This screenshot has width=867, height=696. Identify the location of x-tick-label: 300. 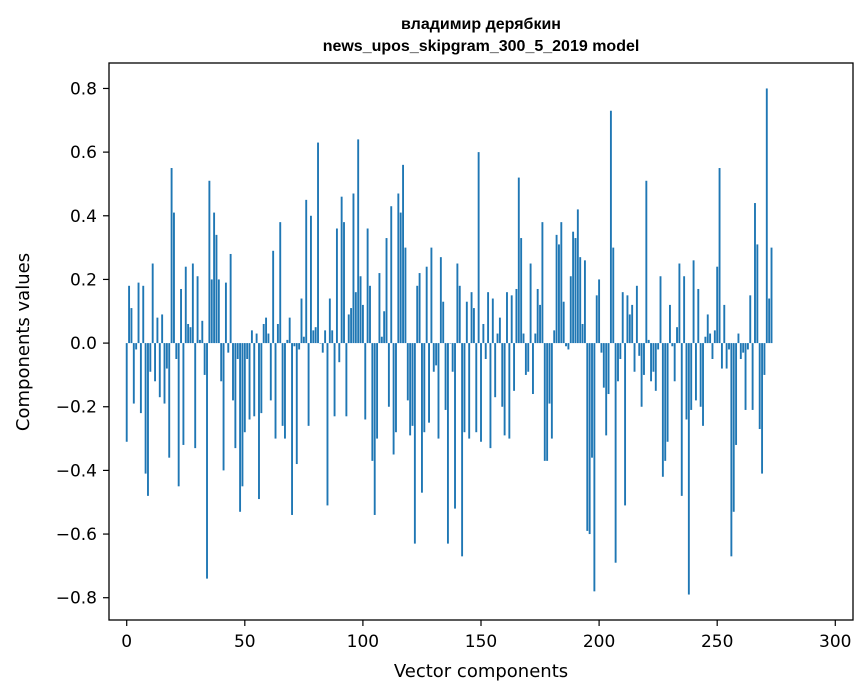
(835, 642).